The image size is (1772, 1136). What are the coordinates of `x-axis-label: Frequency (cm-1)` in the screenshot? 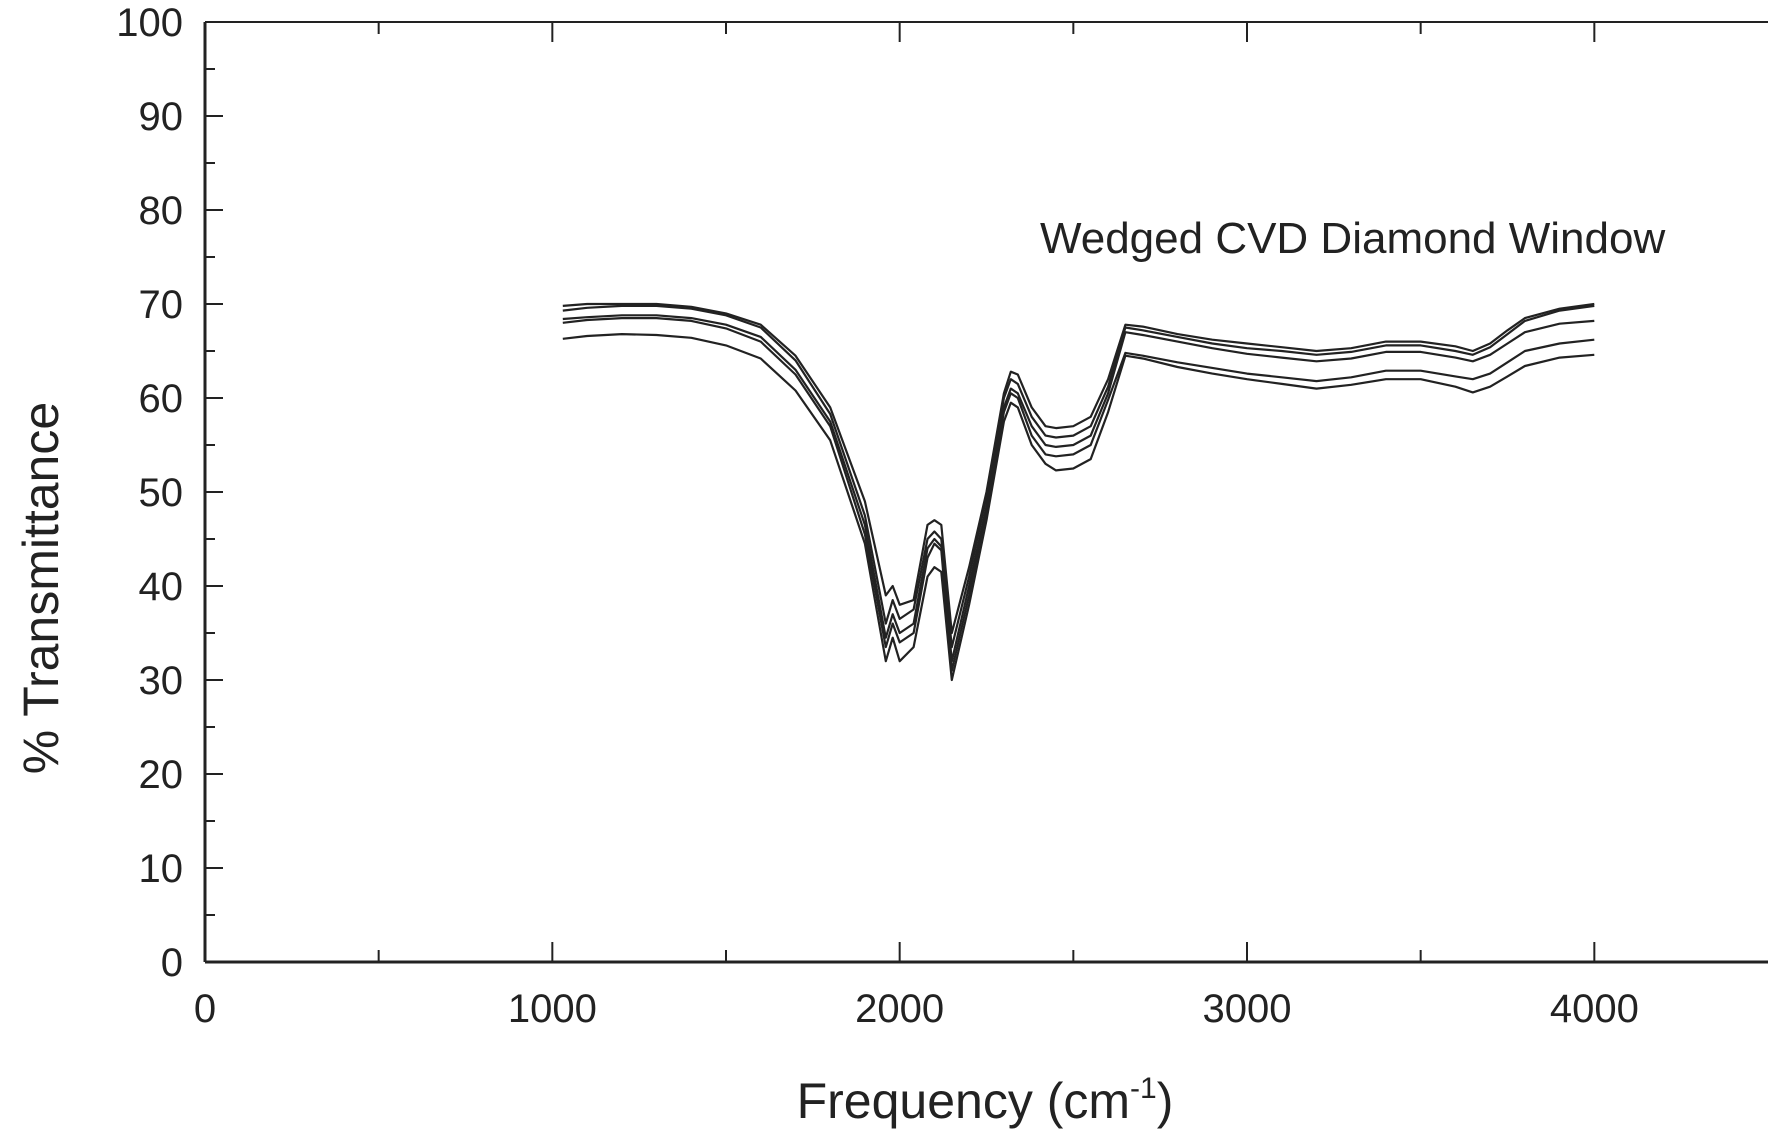 It's located at (985, 1100).